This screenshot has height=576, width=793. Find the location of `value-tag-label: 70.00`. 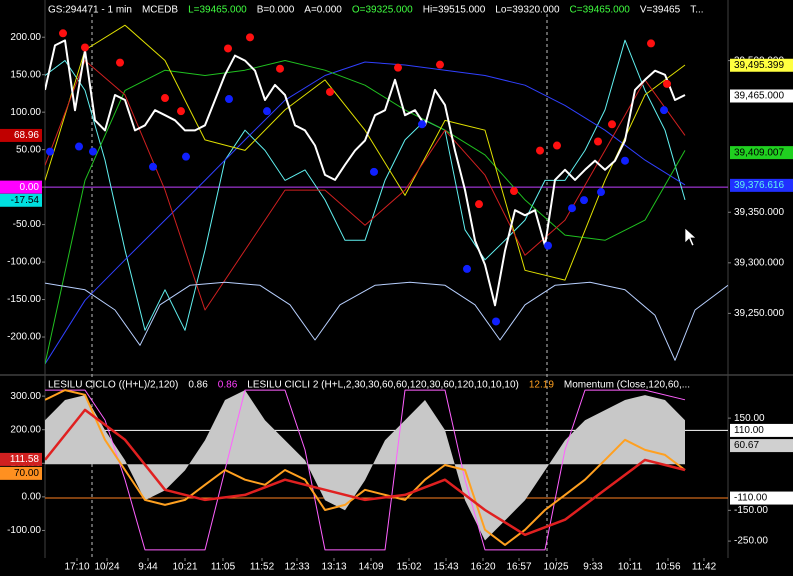

value-tag-label: 70.00 is located at coordinates (26, 473).